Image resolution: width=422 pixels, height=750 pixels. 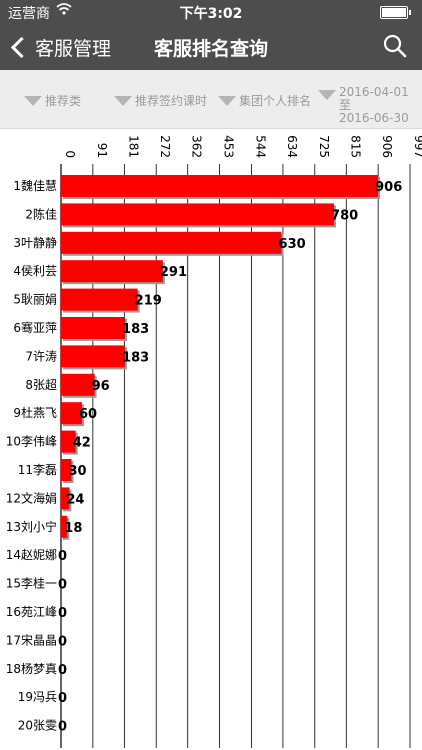 What do you see at coordinates (35, 327) in the screenshot?
I see `category-label: 6骞亚萍` at bounding box center [35, 327].